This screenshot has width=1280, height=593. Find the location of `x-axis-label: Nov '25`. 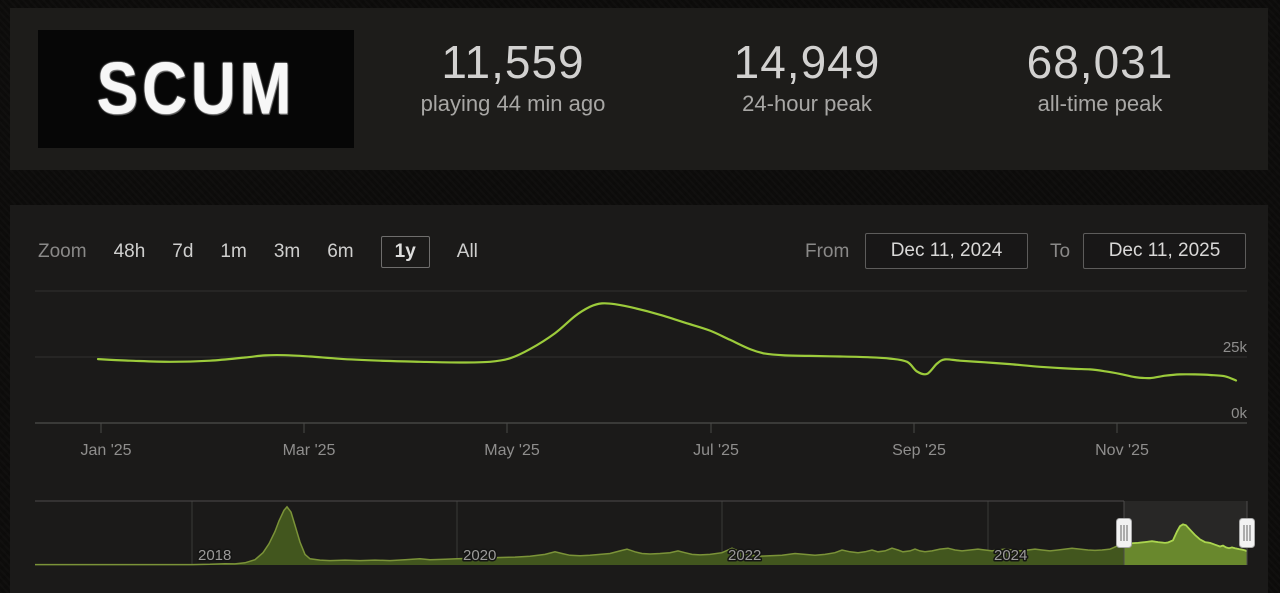

x-axis-label: Nov '25 is located at coordinates (1122, 450).